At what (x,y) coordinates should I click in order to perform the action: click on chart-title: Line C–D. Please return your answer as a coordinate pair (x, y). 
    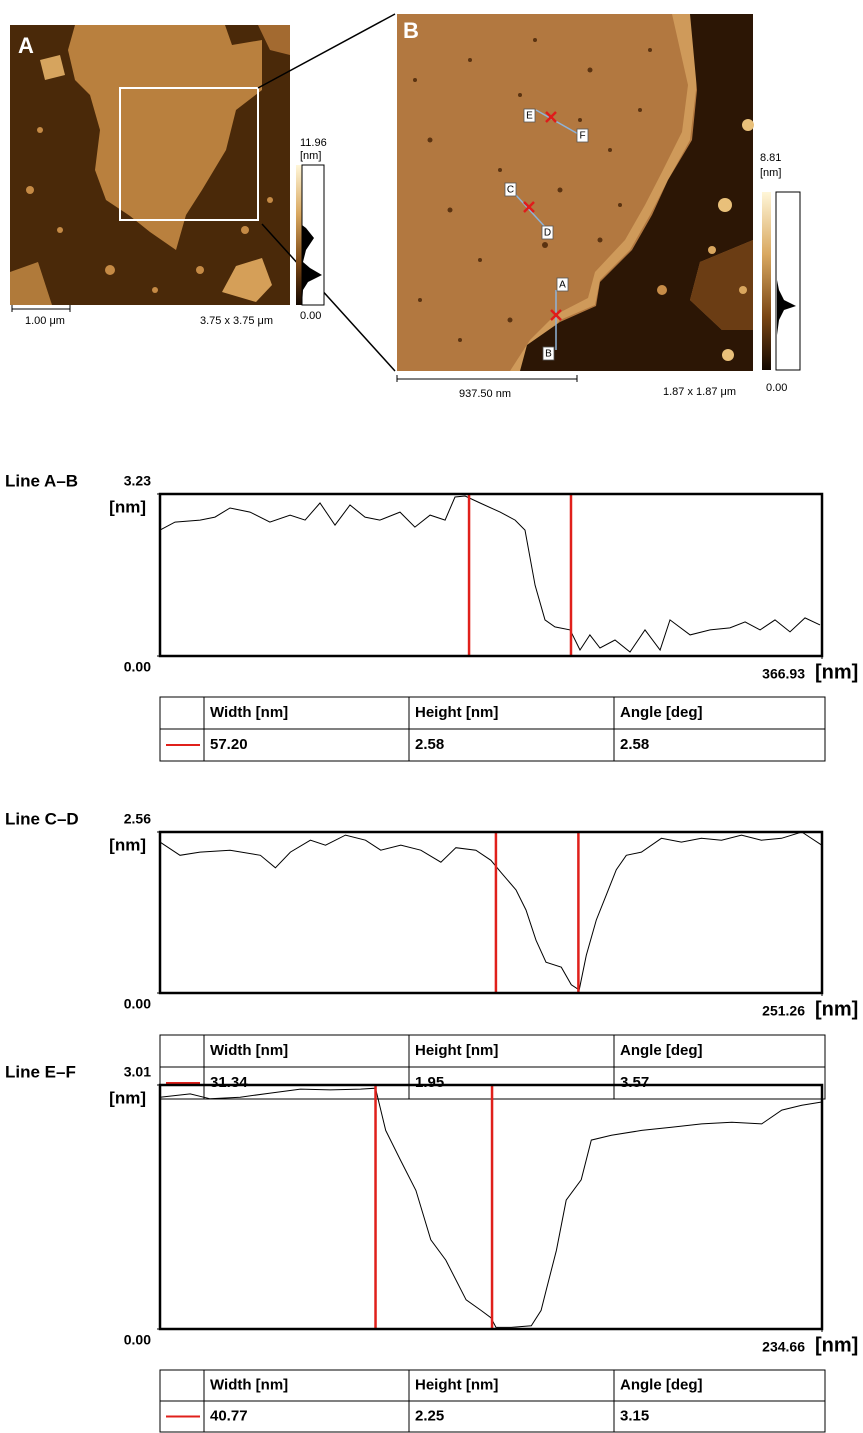
    Looking at the image, I should click on (42, 818).